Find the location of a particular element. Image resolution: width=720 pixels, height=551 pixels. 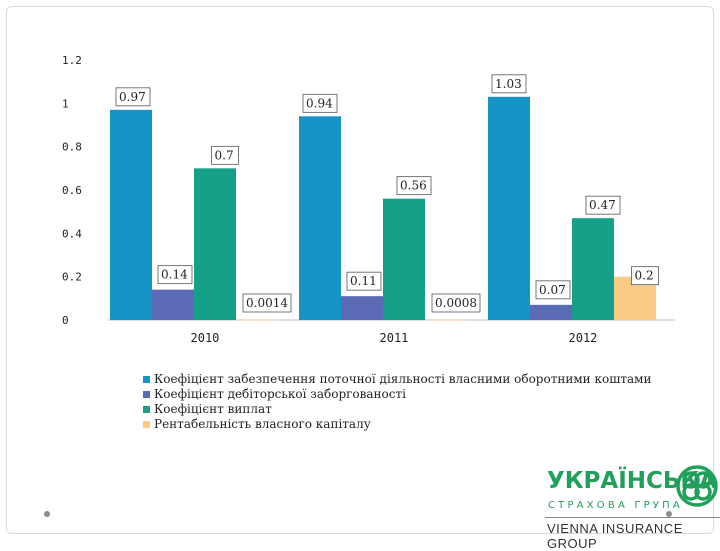

data-label: 0.47 is located at coordinates (602, 205).